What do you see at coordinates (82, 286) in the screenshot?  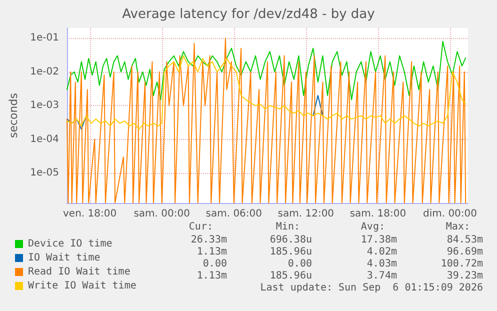 I see `legend-label: Write IO Wait time` at bounding box center [82, 286].